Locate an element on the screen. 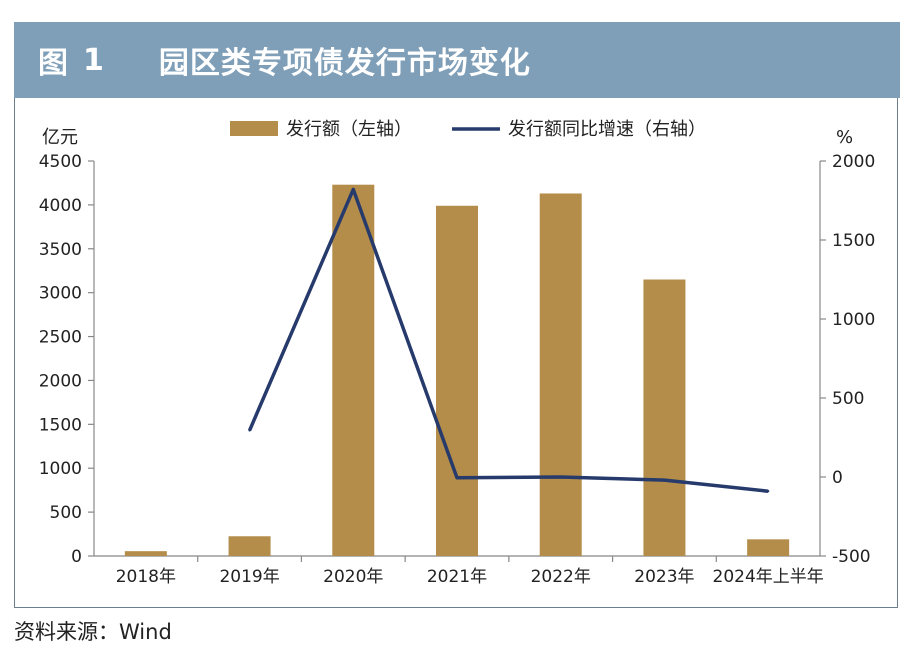  x-axis-tick-label: 2023年 is located at coordinates (664, 577).